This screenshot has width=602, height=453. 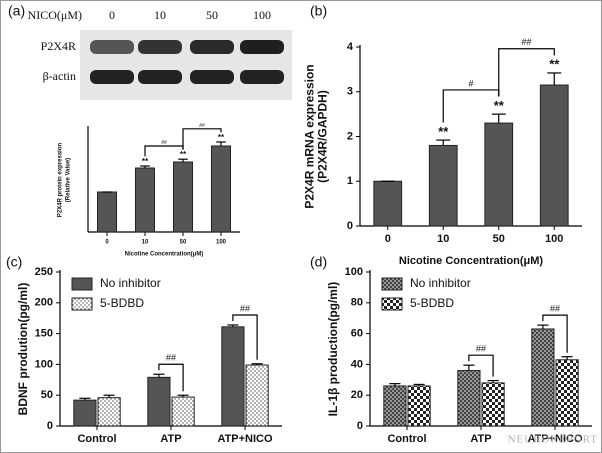 What do you see at coordinates (480, 439) in the screenshot?
I see `x-tick-label: ATP` at bounding box center [480, 439].